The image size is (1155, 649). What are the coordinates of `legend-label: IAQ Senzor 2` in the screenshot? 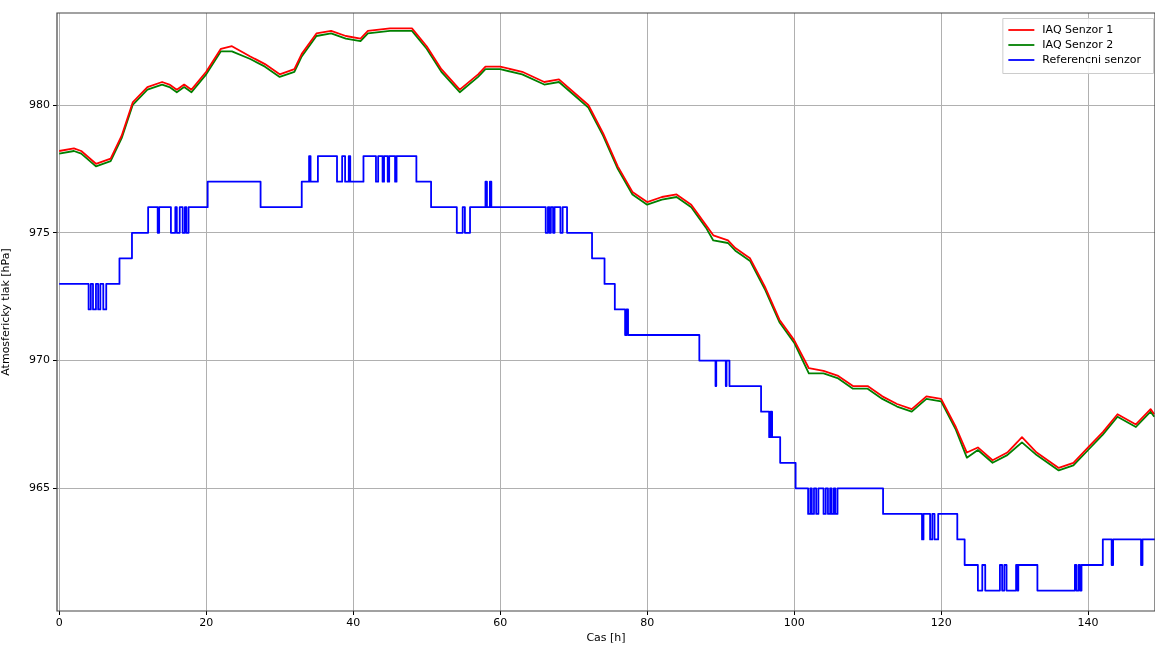 It's located at (1078, 44).